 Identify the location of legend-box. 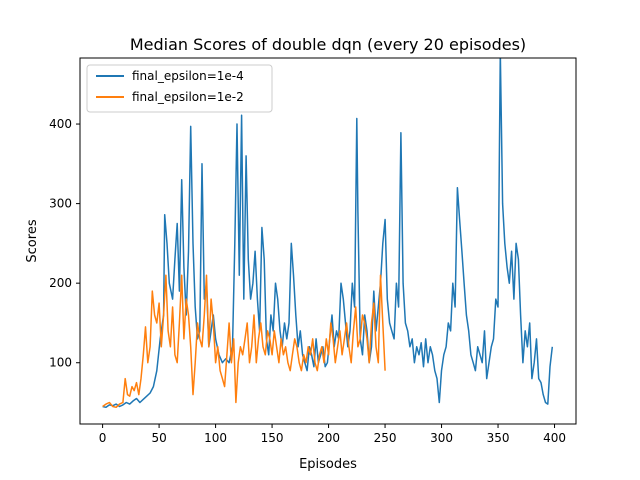
(179, 88).